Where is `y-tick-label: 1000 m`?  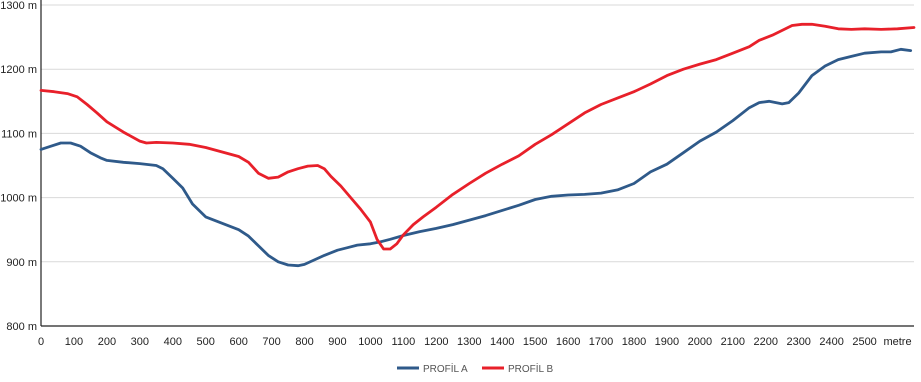 y-tick-label: 1000 m is located at coordinates (18, 199).